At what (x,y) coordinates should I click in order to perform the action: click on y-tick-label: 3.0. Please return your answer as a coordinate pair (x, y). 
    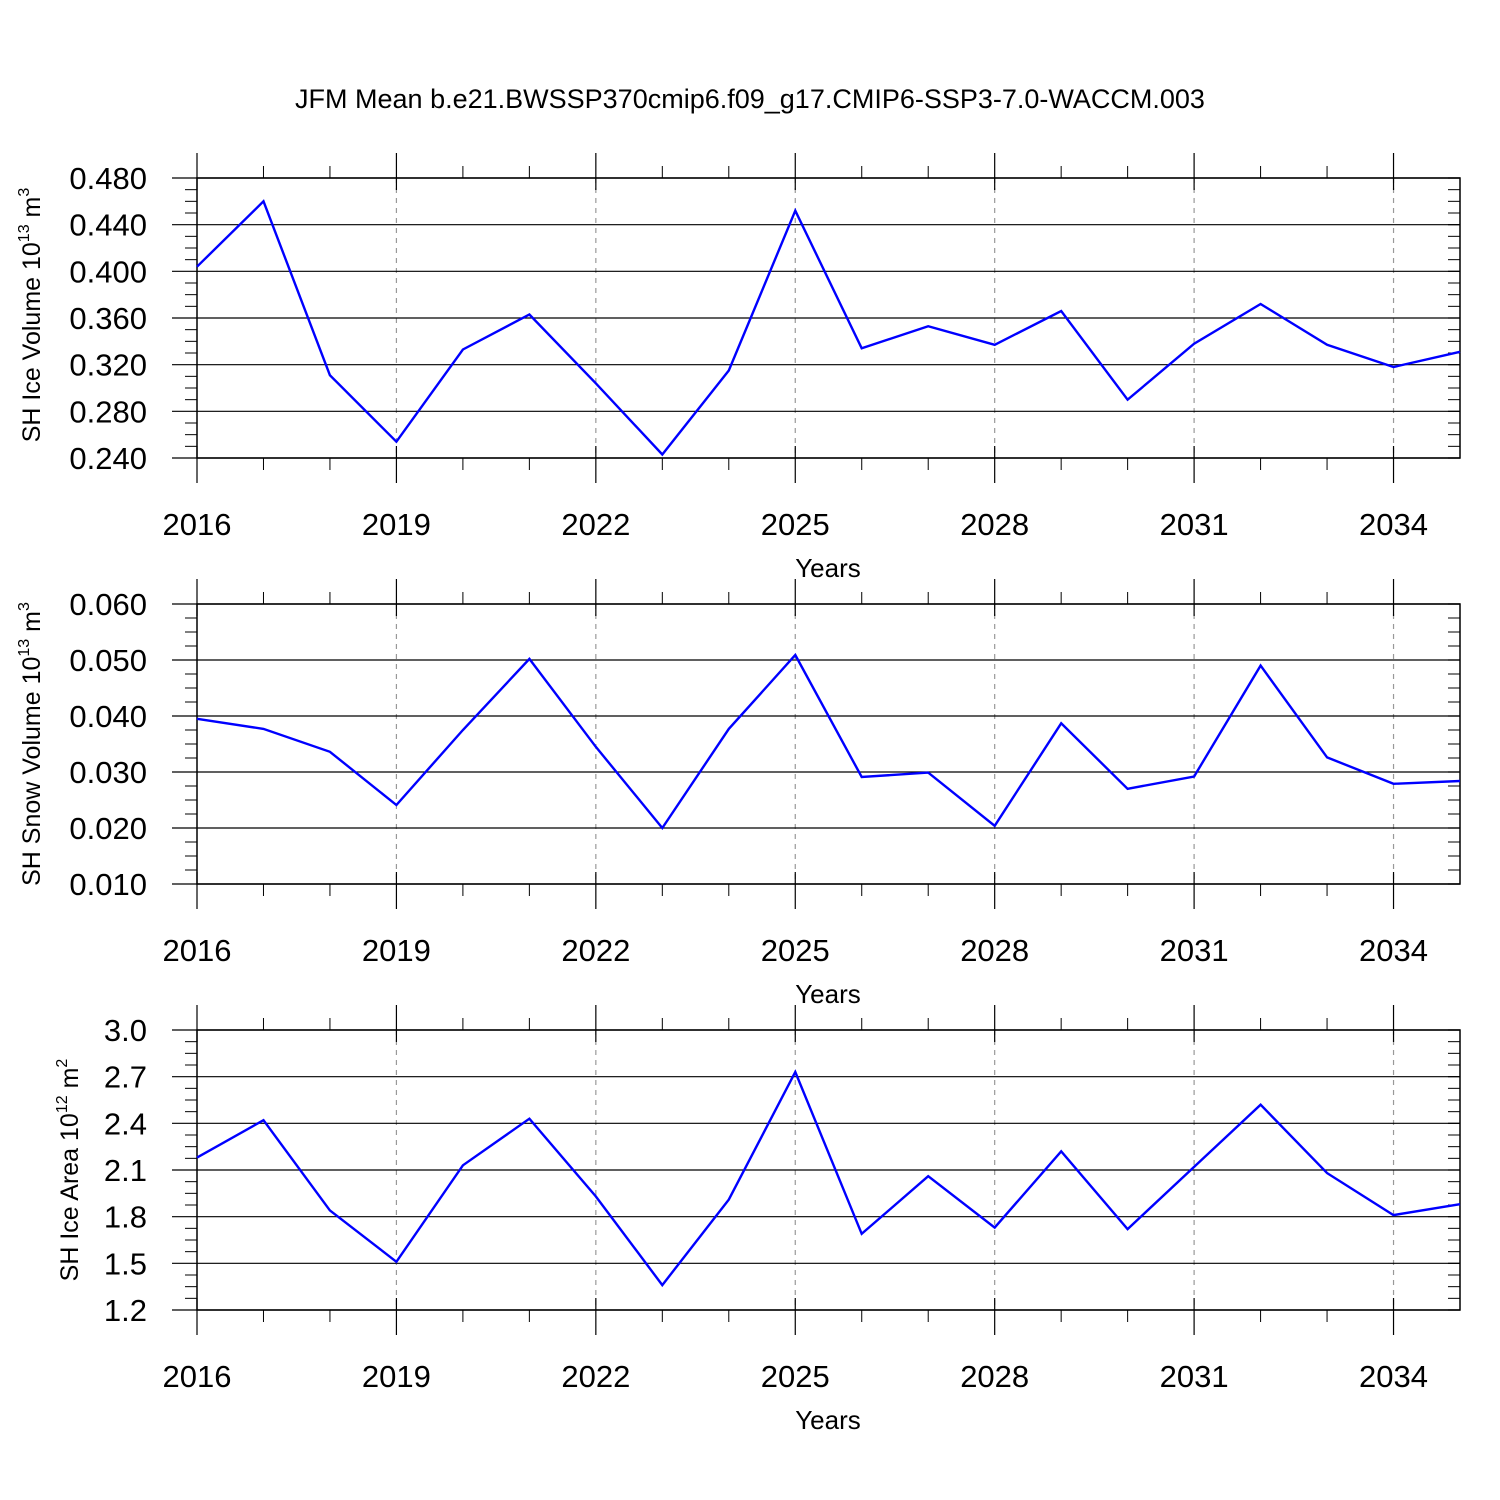
    Looking at the image, I should click on (125, 1030).